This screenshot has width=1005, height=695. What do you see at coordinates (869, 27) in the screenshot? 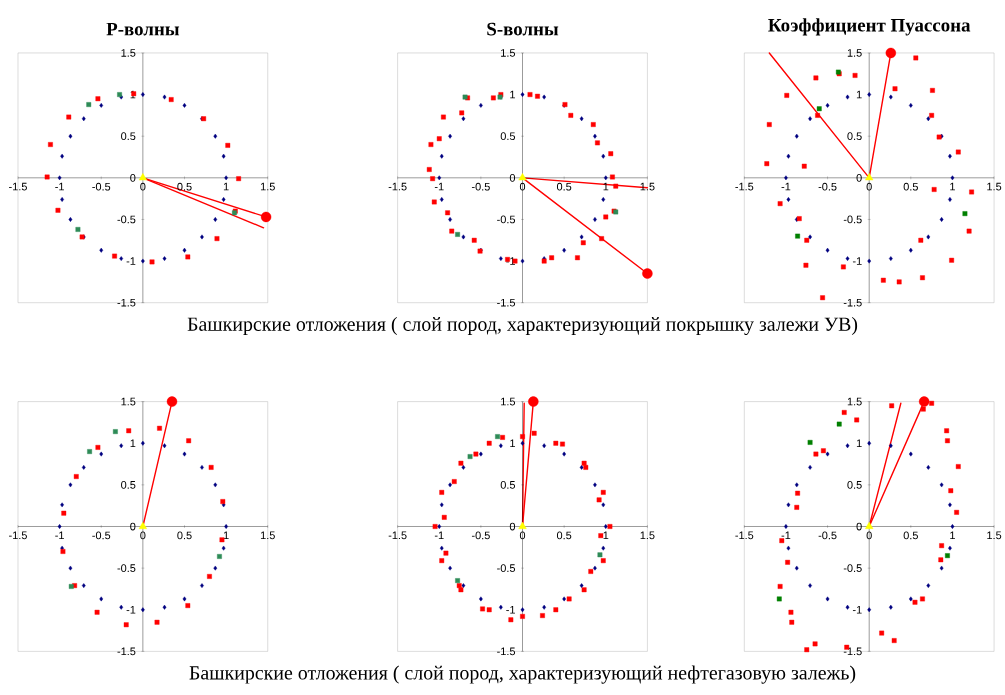
I see `chart-title: Коэффициент Пуассона` at bounding box center [869, 27].